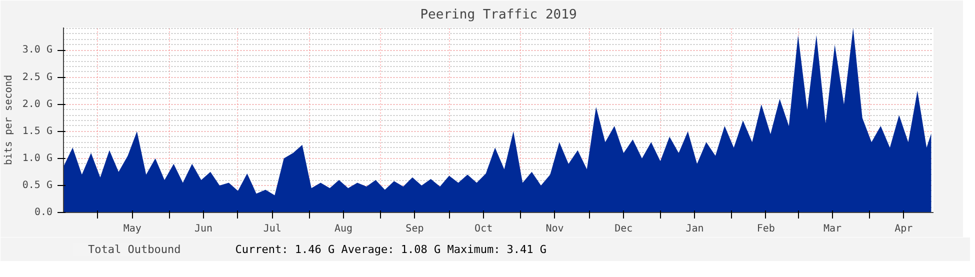  What do you see at coordinates (272, 229) in the screenshot?
I see `x-tick-label: Jul` at bounding box center [272, 229].